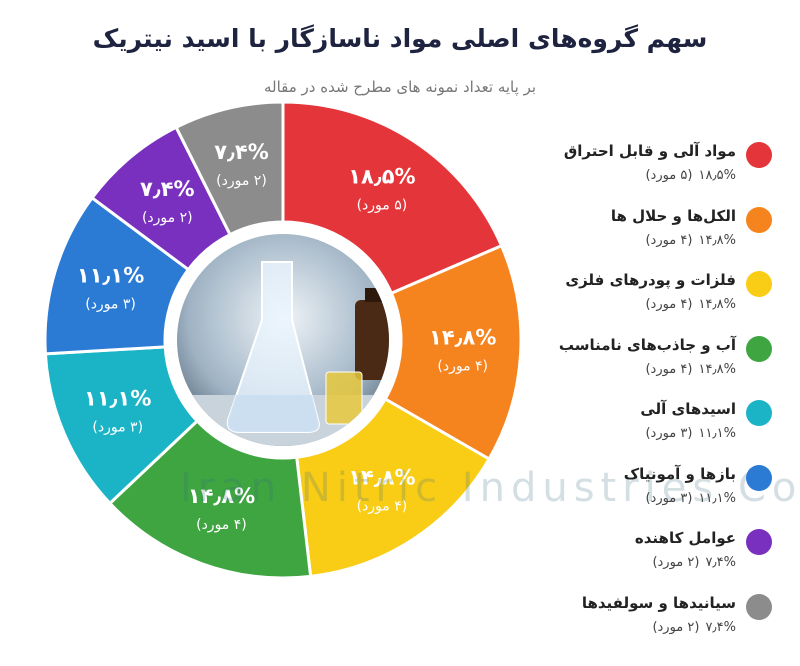 The width and height of the screenshot is (800, 666). I want to click on legend-item: عوامل کاهنده ۷٫۴% (۲ مورد), so click(655, 555).